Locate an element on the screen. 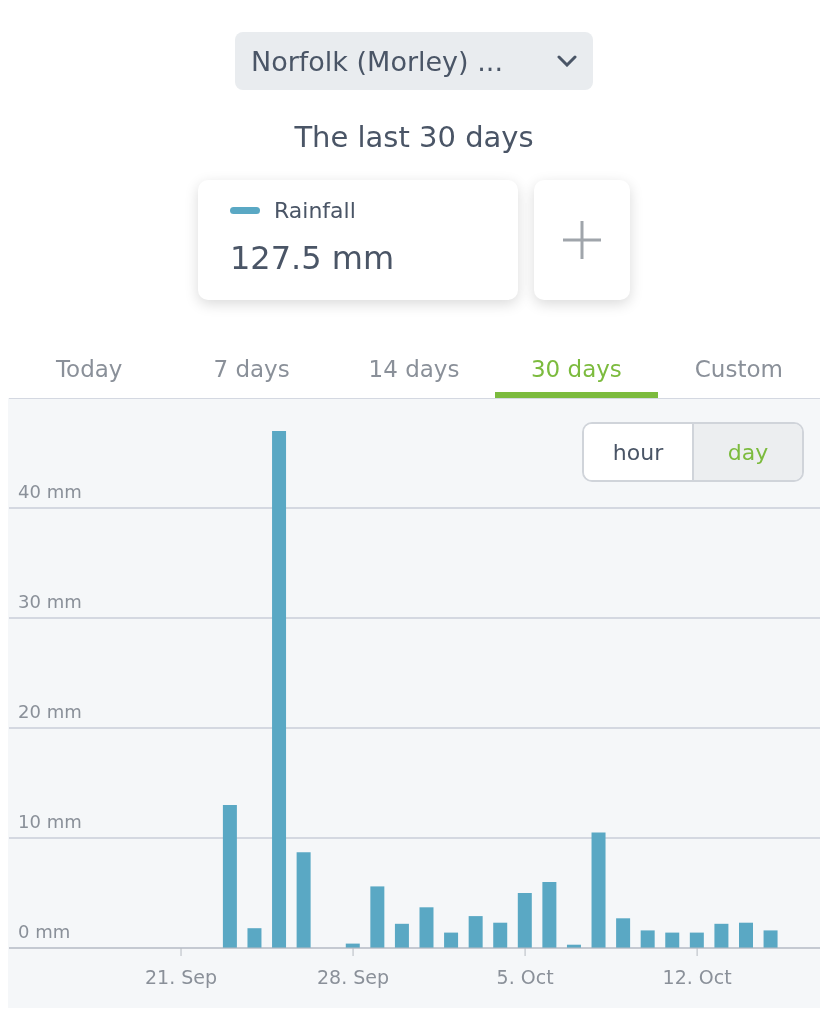 This screenshot has width=828, height=1027. x-tick-label: 21. Sep is located at coordinates (181, 977).